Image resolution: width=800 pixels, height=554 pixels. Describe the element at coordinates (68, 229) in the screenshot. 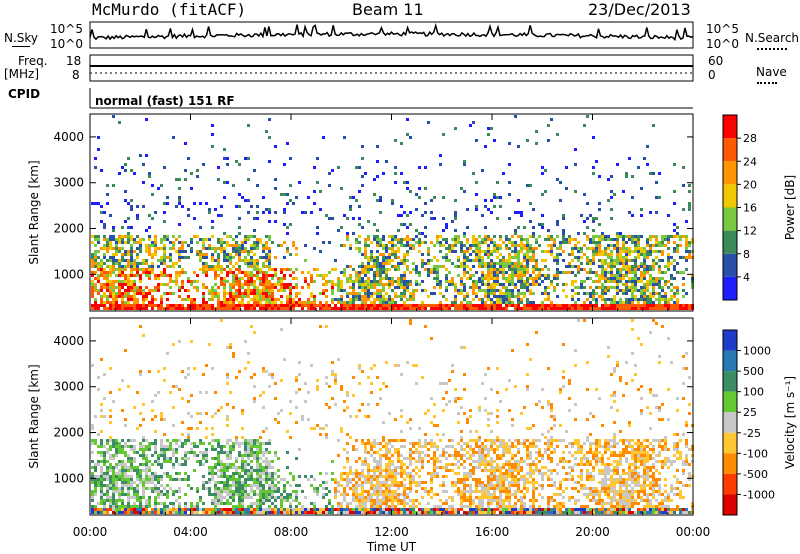

I see `y-tick-label: 2000` at that location.